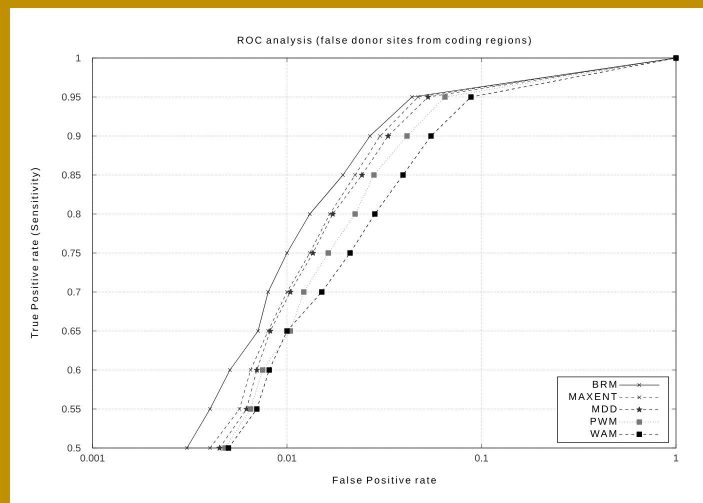  Describe the element at coordinates (78, 58) in the screenshot. I see `y-tick-label: 1` at that location.